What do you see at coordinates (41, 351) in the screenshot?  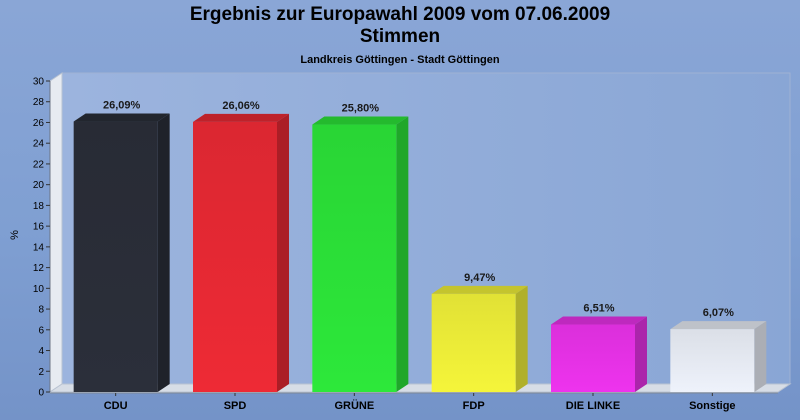 I see `y-tick-label: 4` at bounding box center [41, 351].